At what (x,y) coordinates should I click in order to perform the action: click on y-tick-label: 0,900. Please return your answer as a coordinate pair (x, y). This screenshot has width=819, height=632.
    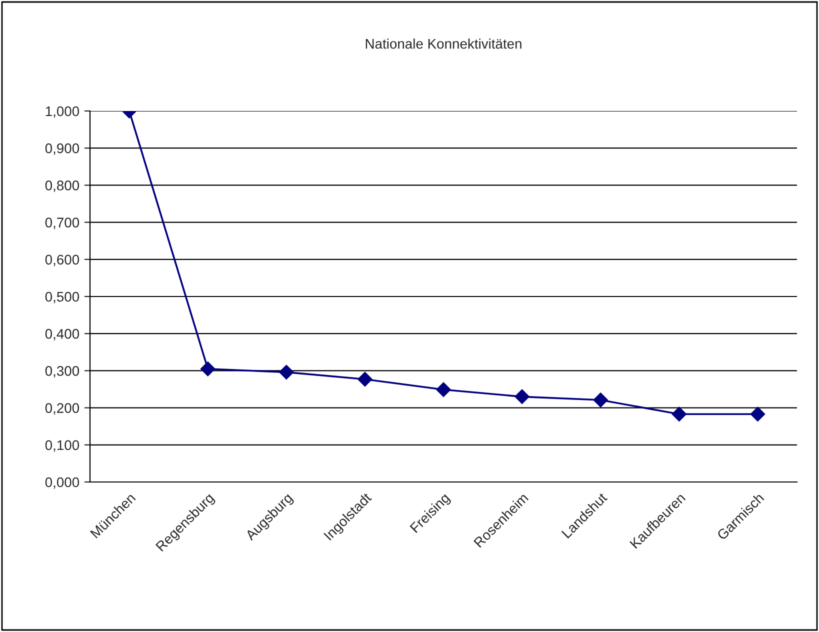
    Looking at the image, I should click on (62, 149).